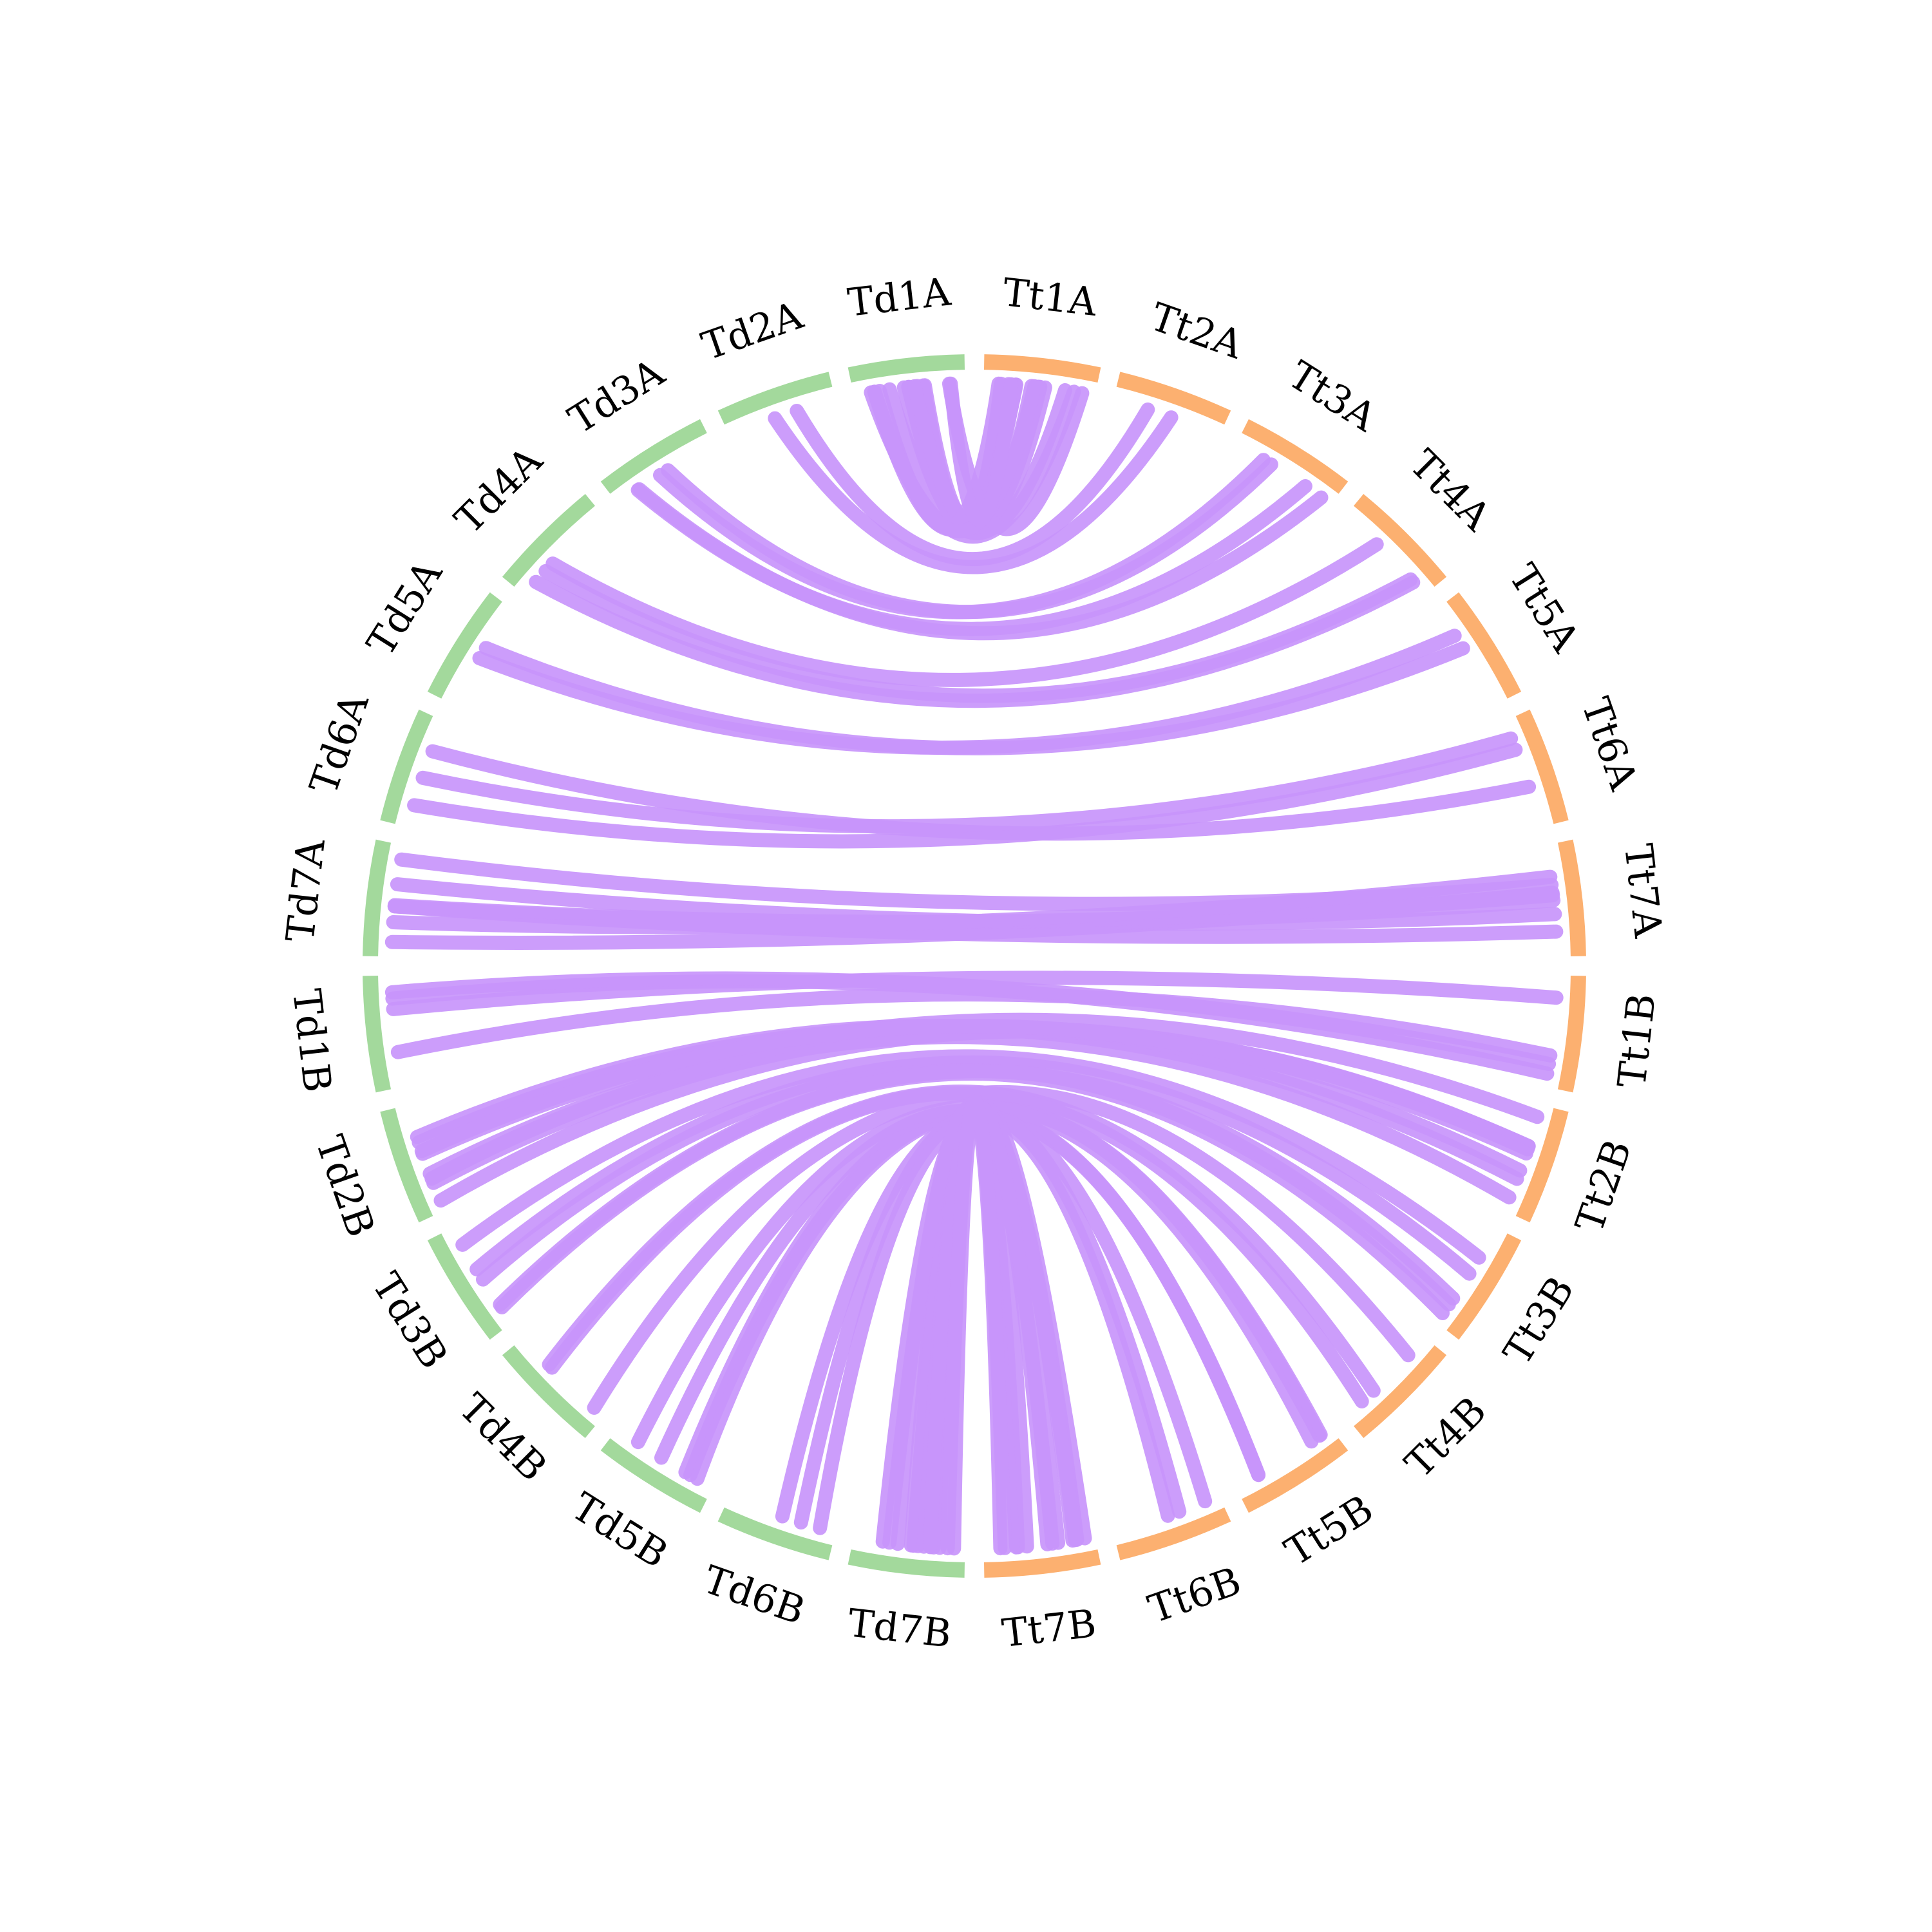  What do you see at coordinates (1295, 457) in the screenshot?
I see `segment-tt3a` at bounding box center [1295, 457].